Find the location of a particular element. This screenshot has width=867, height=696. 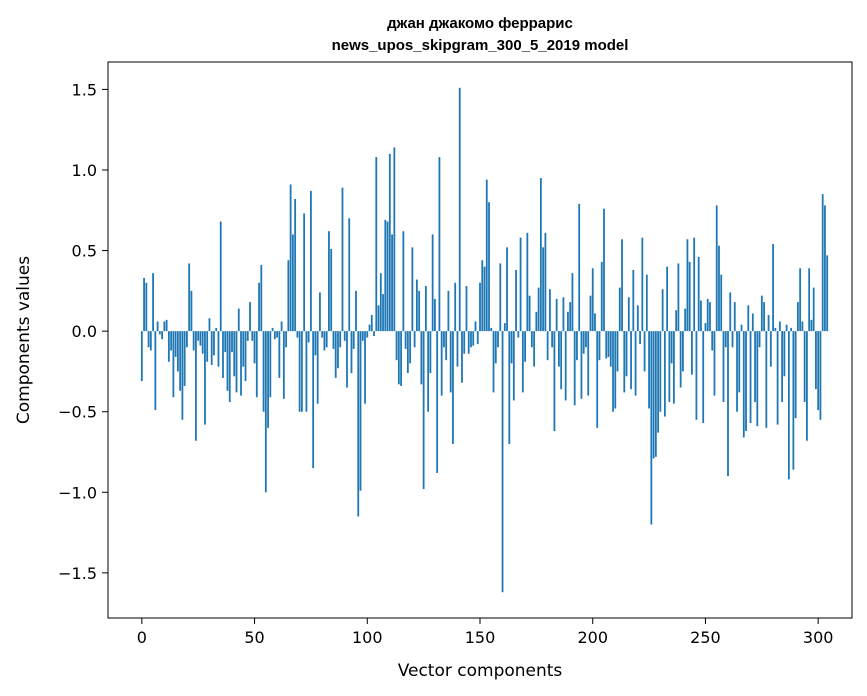

y-tick-label: −0.5 is located at coordinates (77, 412).